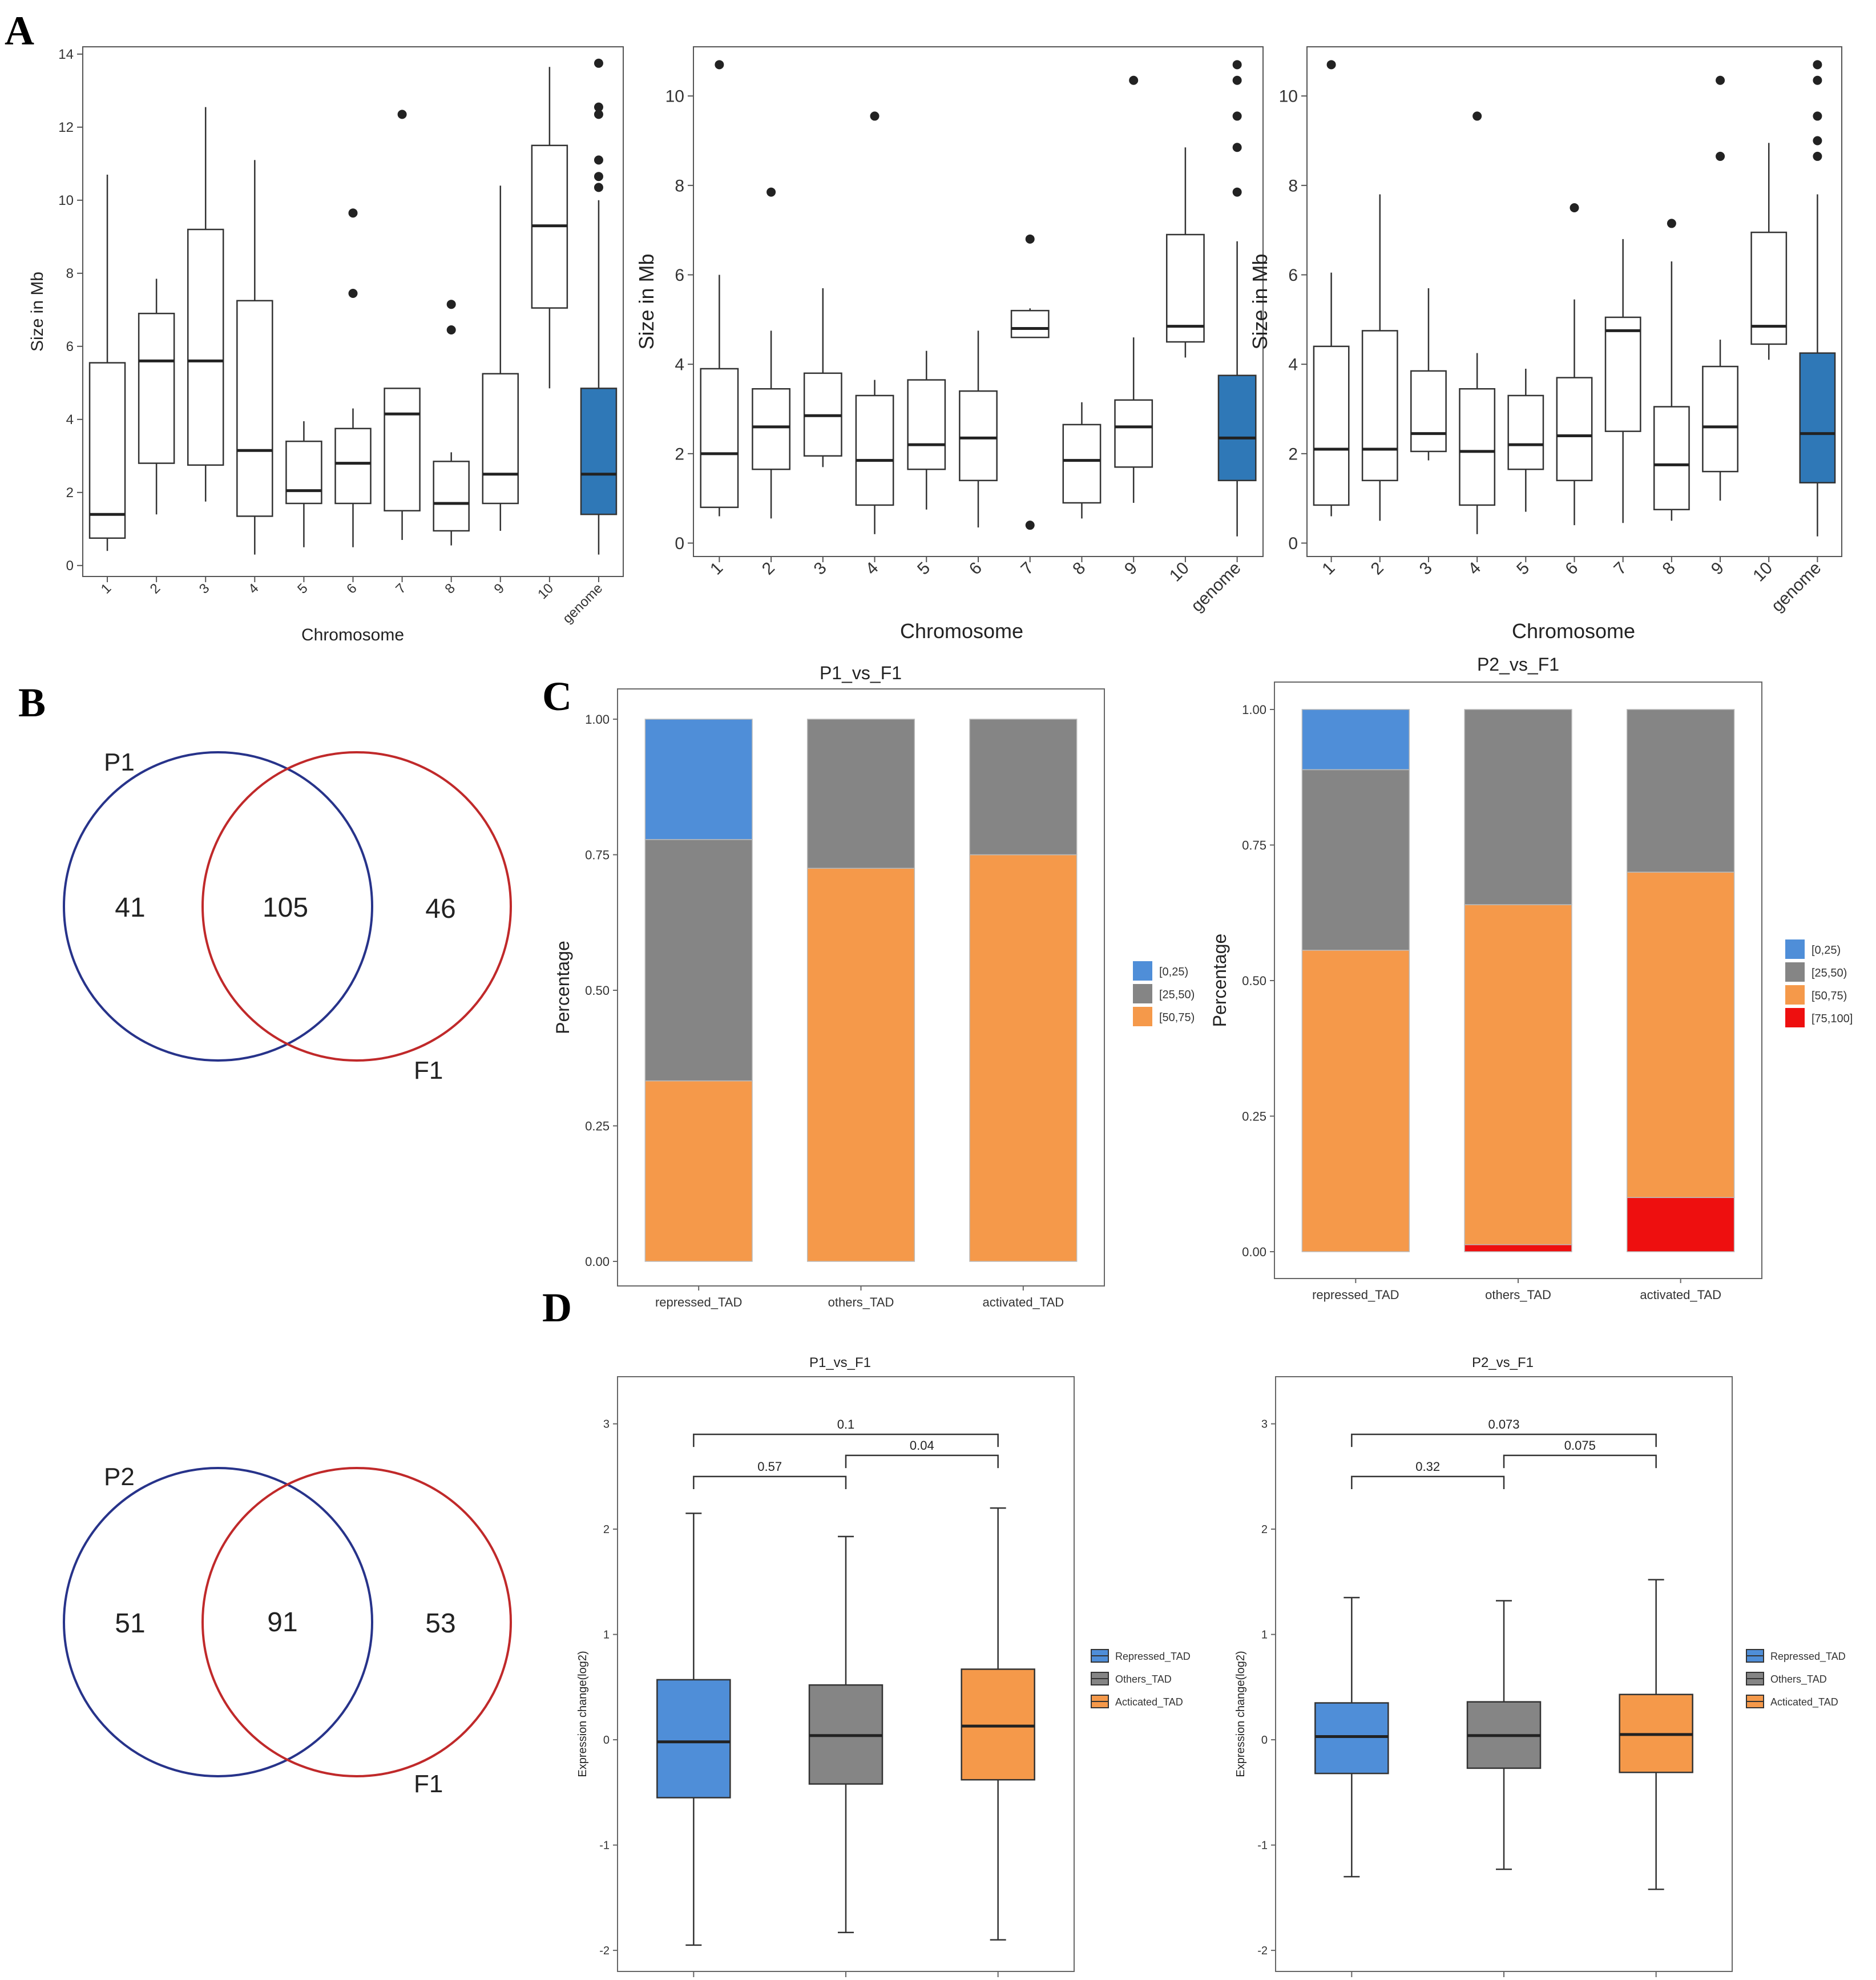  Describe the element at coordinates (1832, 1019) in the screenshot. I see `legend-label: [75,100]` at that location.